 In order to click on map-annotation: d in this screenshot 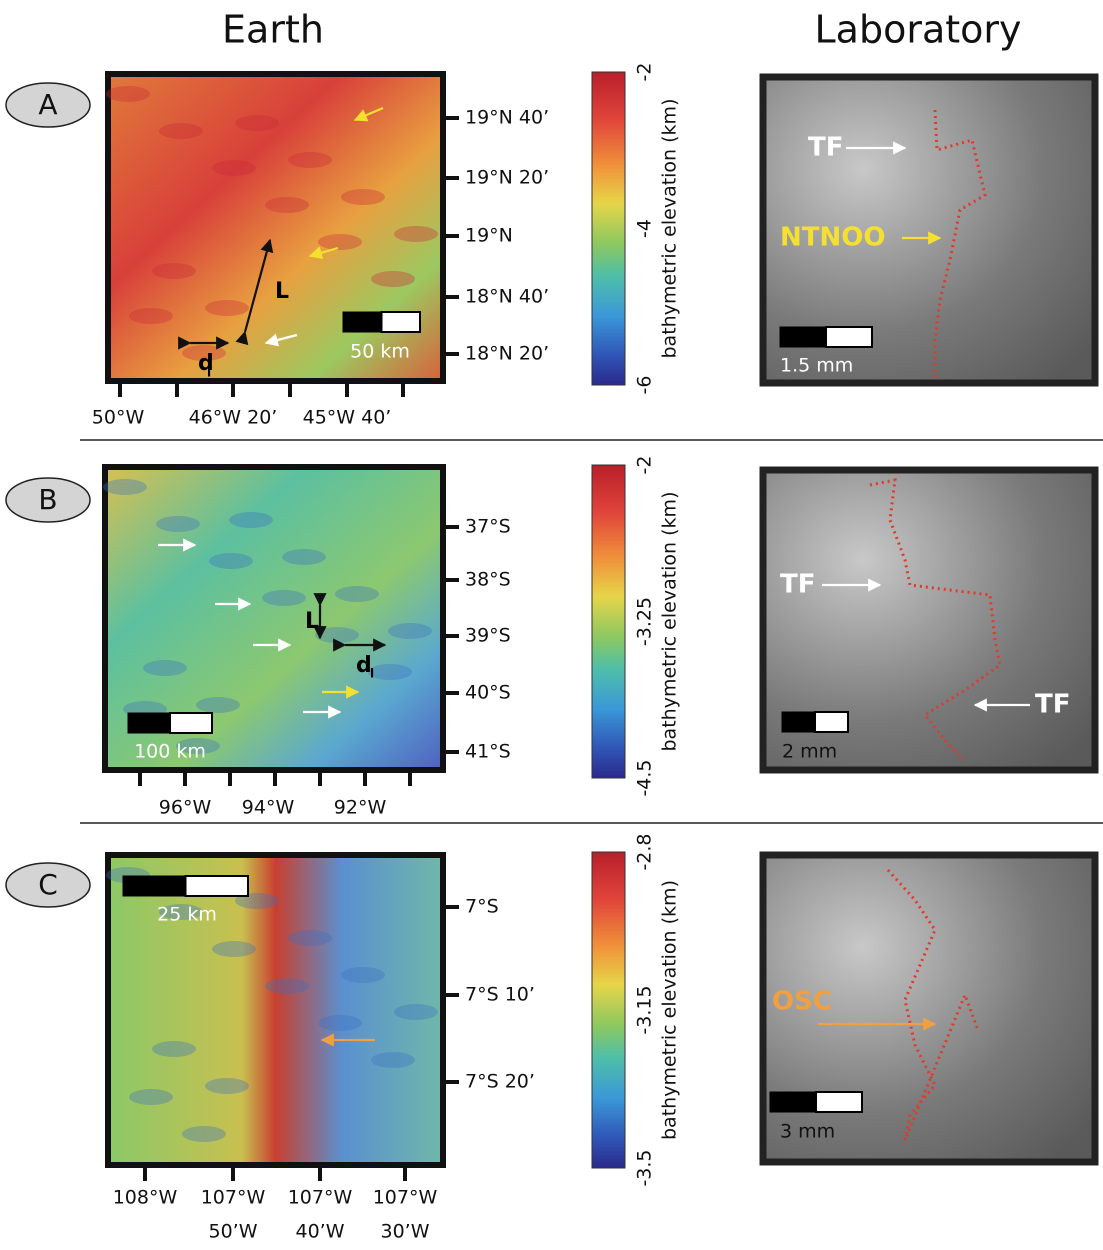, I will do `click(364, 665)`.